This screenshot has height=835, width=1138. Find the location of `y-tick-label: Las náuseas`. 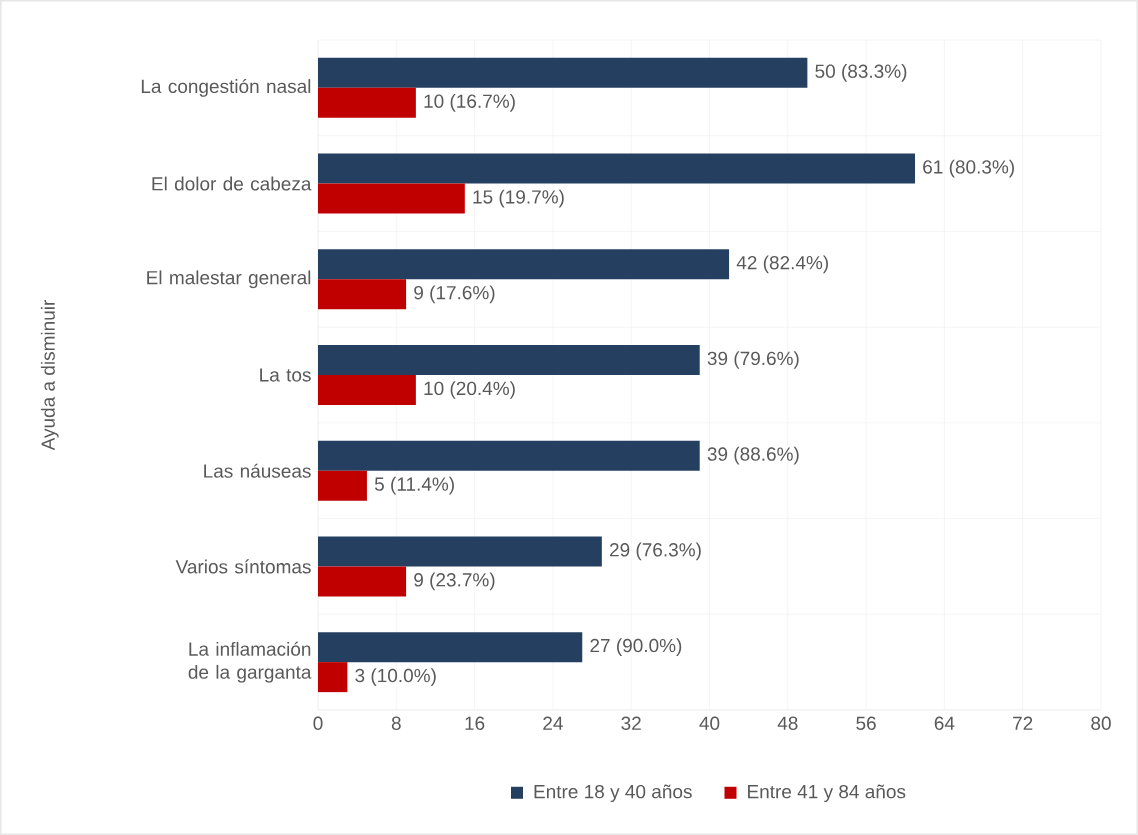

y-tick-label: Las náuseas is located at coordinates (257, 470).